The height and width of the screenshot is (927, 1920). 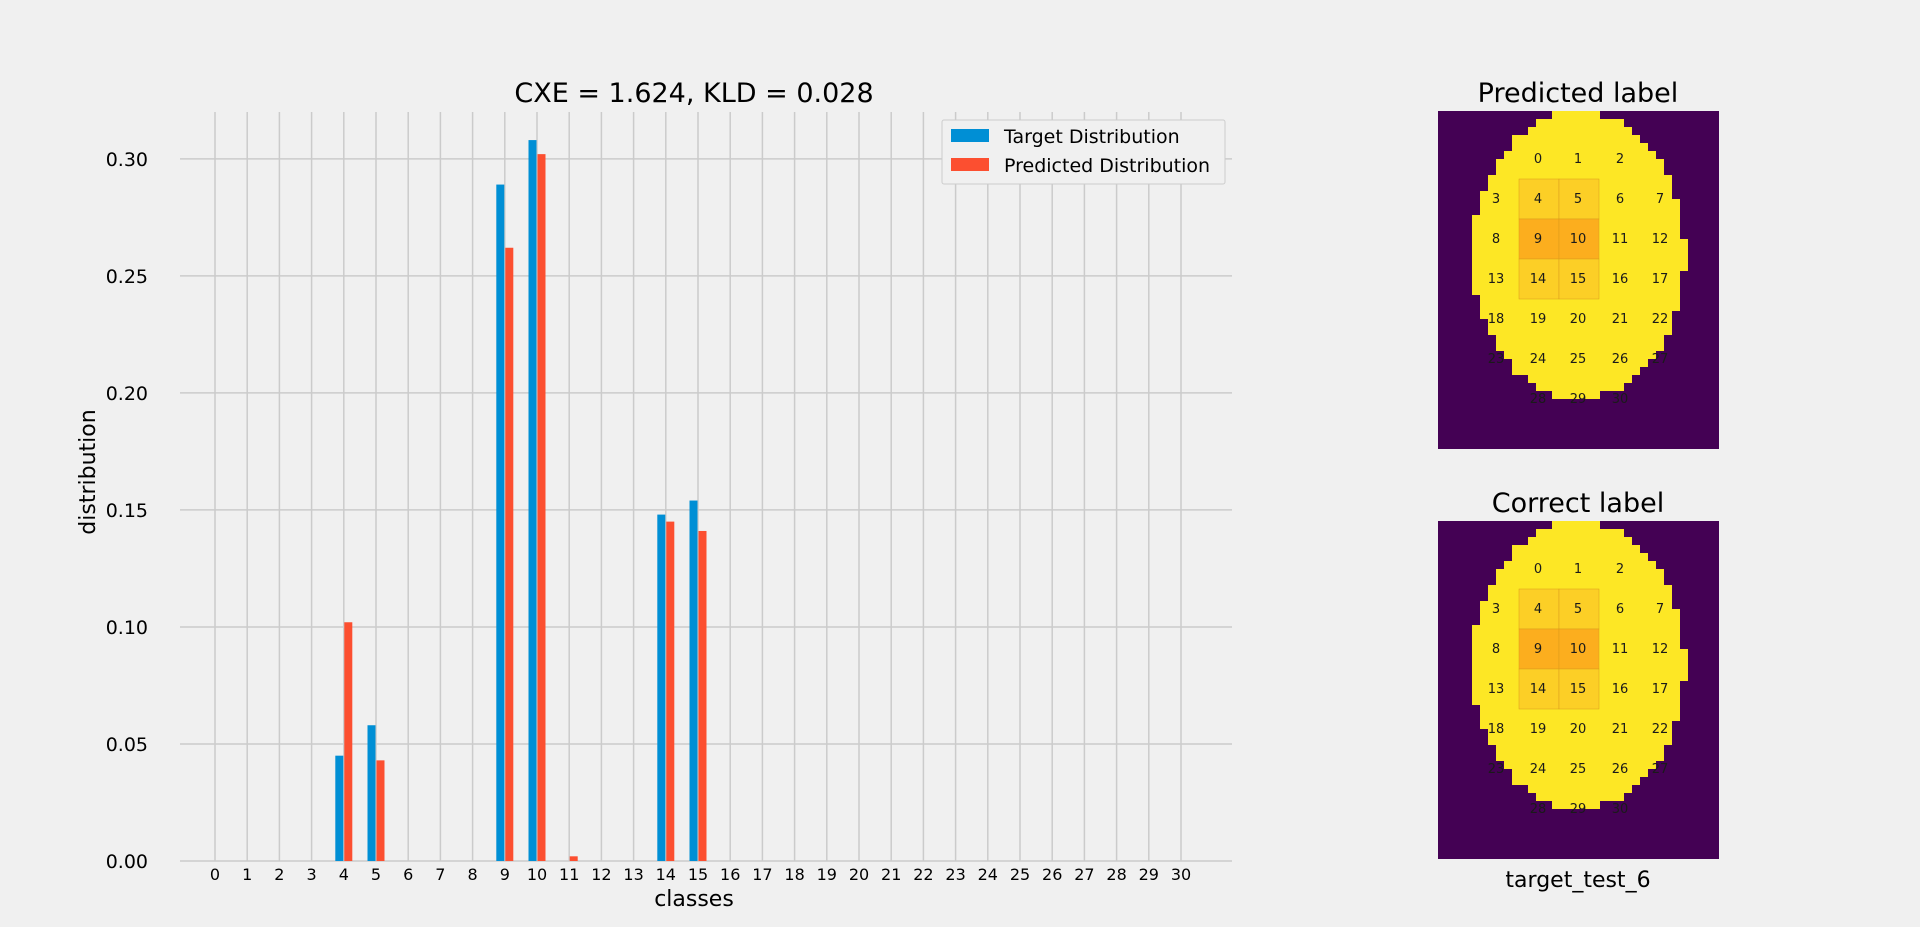 I want to click on cell-label-30: 30, so click(x=1620, y=399).